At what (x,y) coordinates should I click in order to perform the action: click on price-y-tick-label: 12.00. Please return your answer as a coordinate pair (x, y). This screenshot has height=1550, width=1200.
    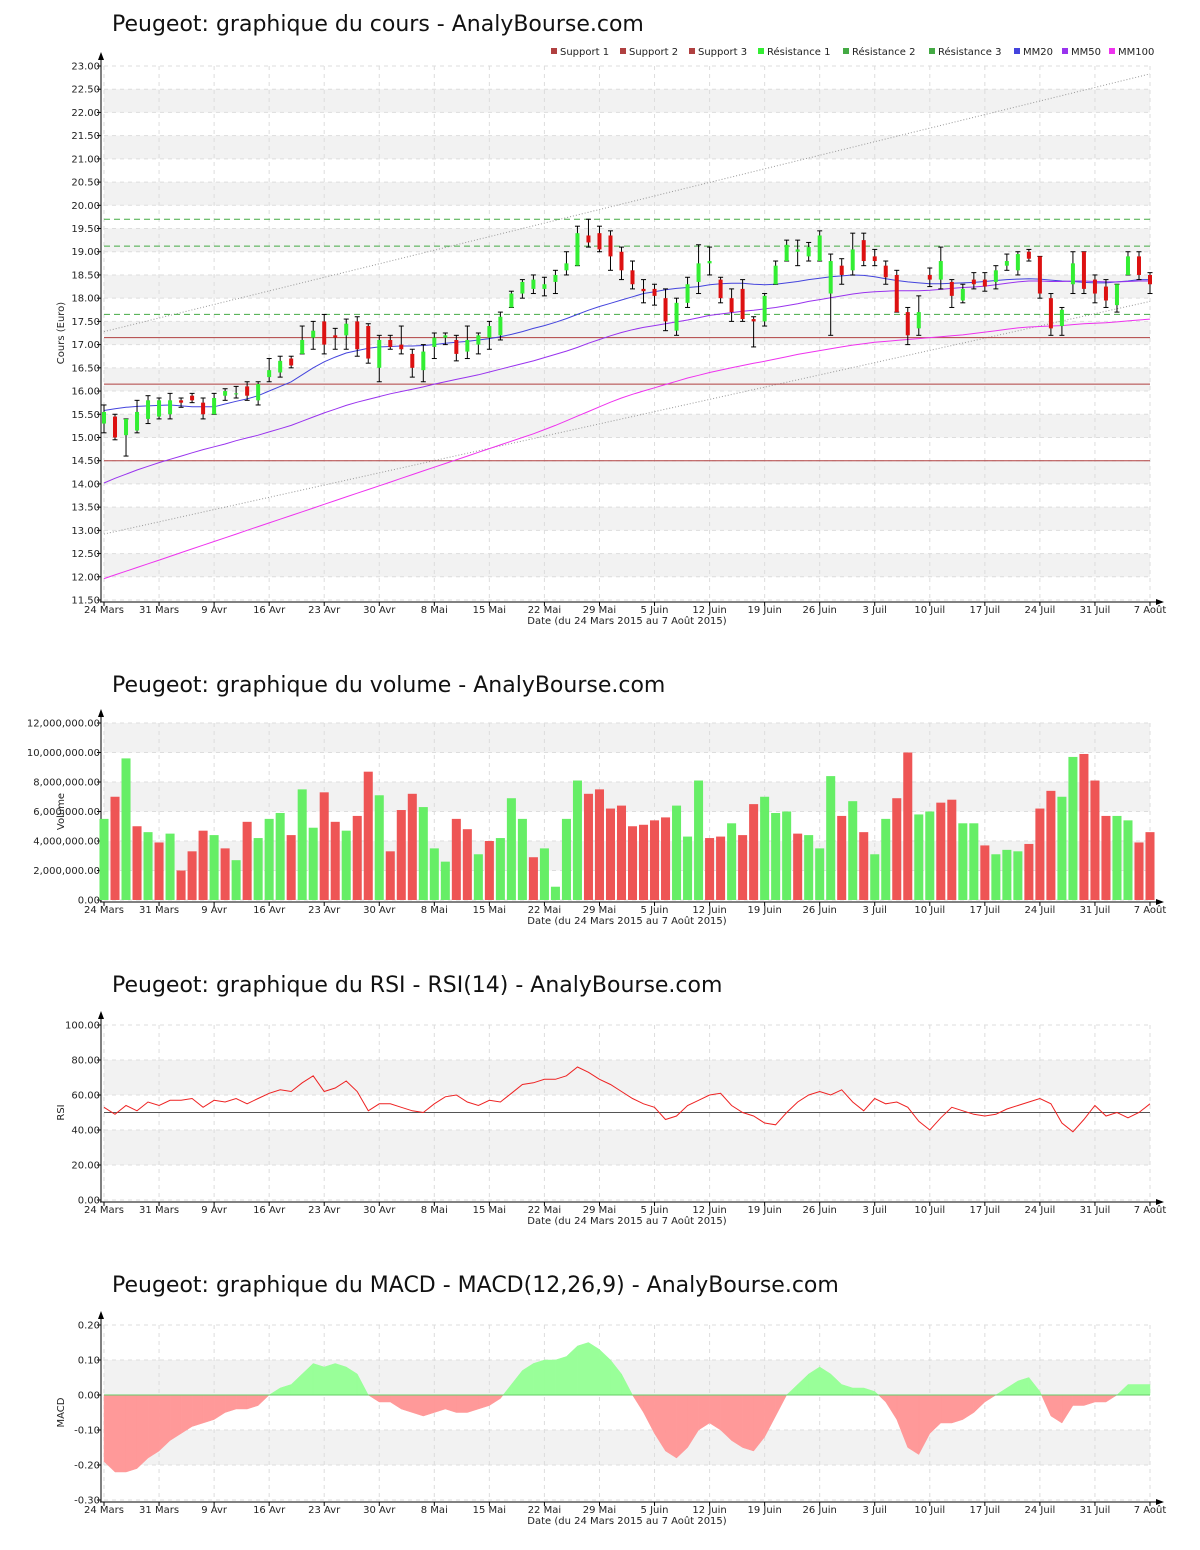
    Looking at the image, I should click on (85, 577).